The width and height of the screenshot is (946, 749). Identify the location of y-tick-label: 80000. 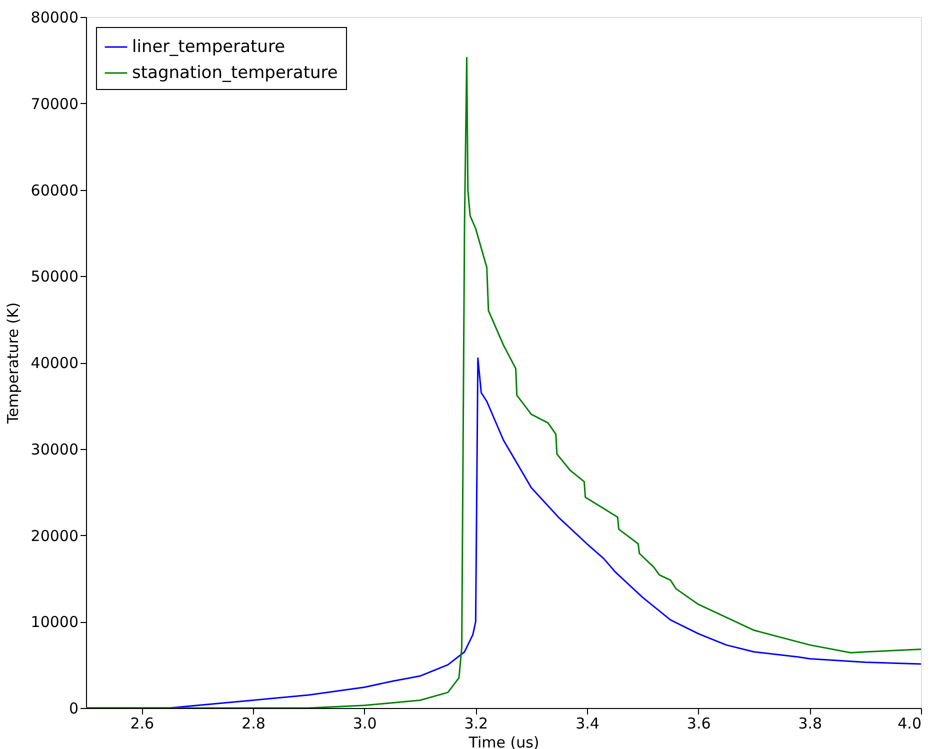
(54, 17).